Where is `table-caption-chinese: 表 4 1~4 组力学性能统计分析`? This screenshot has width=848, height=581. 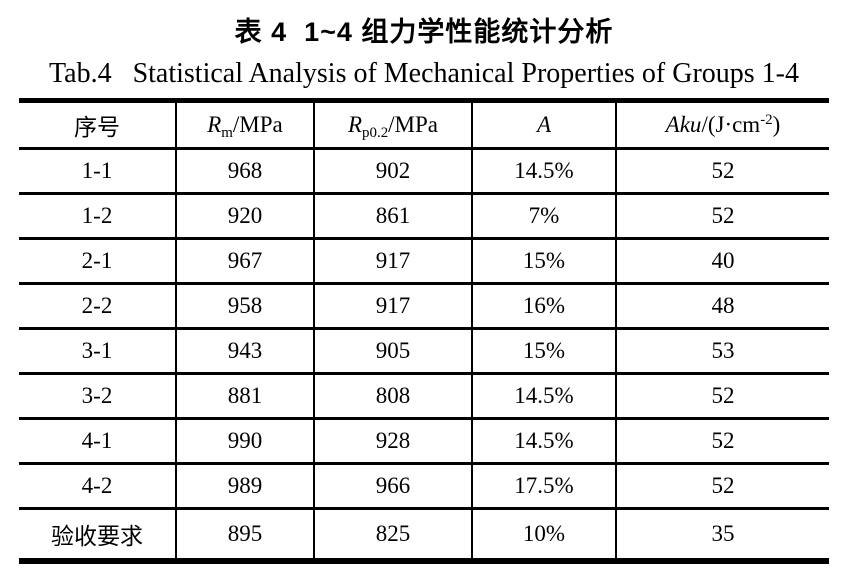 table-caption-chinese: 表 4 1~4 组力学性能统计分析 is located at coordinates (424, 32).